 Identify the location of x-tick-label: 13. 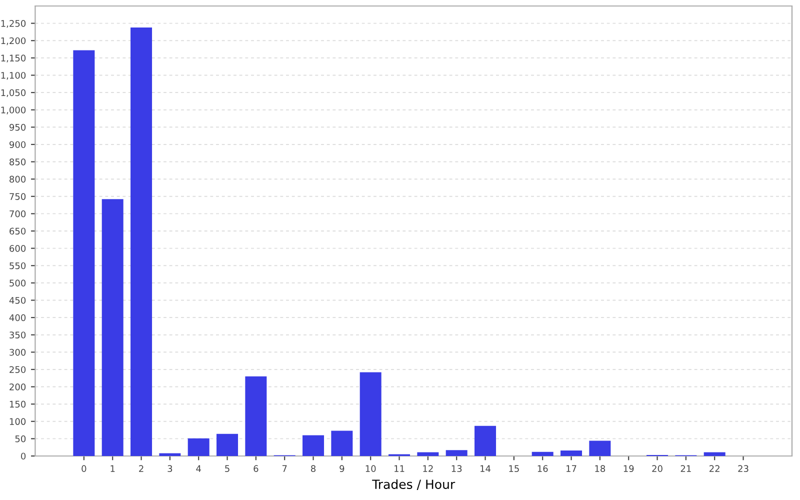
(457, 468).